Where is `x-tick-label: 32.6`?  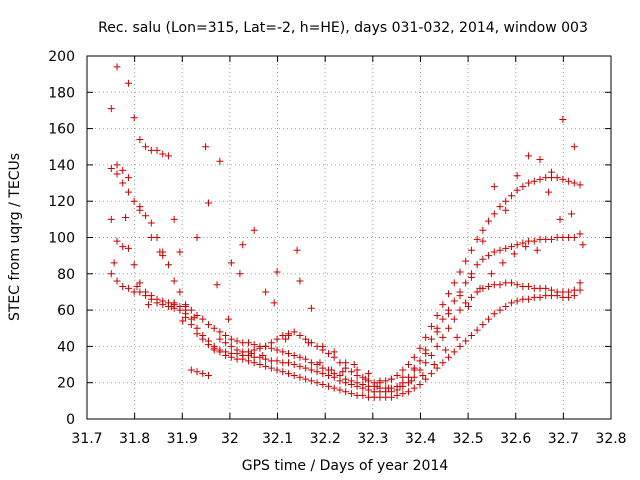 x-tick-label: 32.6 is located at coordinates (515, 439).